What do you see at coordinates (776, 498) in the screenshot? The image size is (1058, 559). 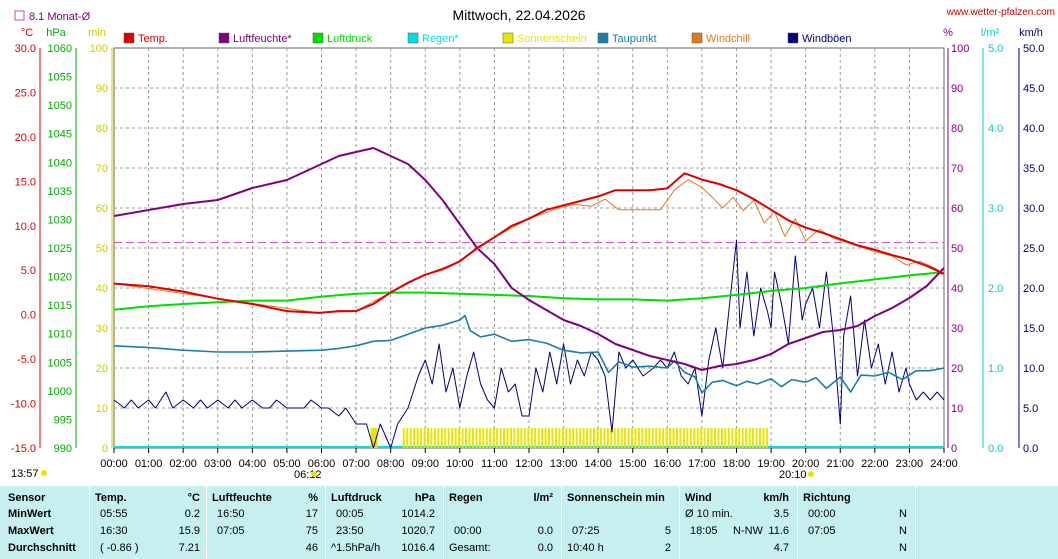 I see `header-wind-unit: km/h` at bounding box center [776, 498].